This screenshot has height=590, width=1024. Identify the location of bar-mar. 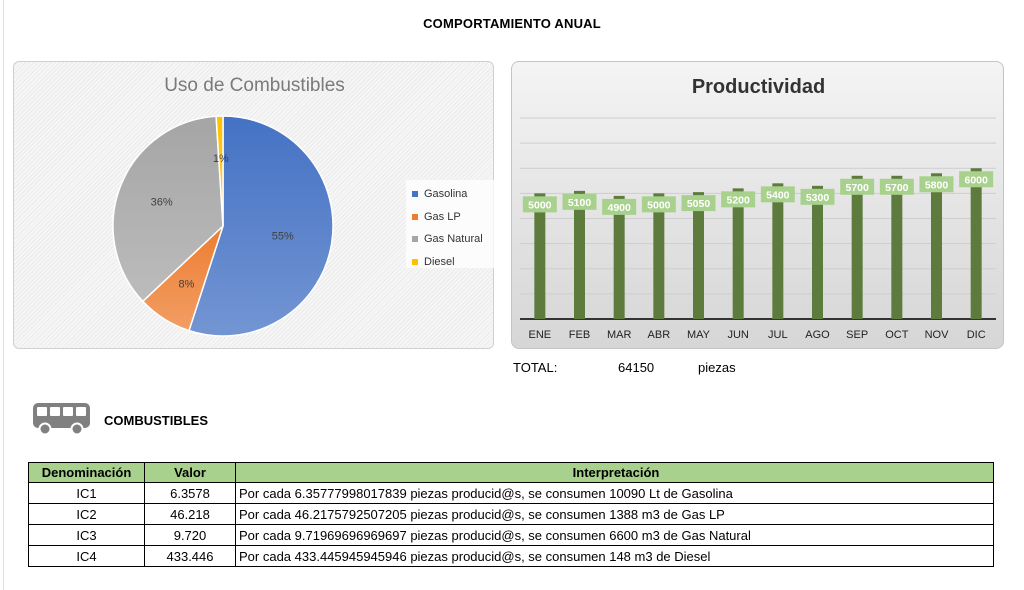
(619, 257).